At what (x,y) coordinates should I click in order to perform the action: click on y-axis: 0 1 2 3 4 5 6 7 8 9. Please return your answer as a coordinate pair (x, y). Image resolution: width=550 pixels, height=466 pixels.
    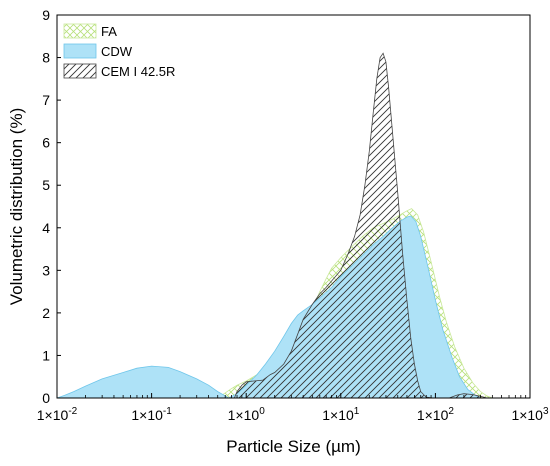
    Looking at the image, I should click on (51, 206).